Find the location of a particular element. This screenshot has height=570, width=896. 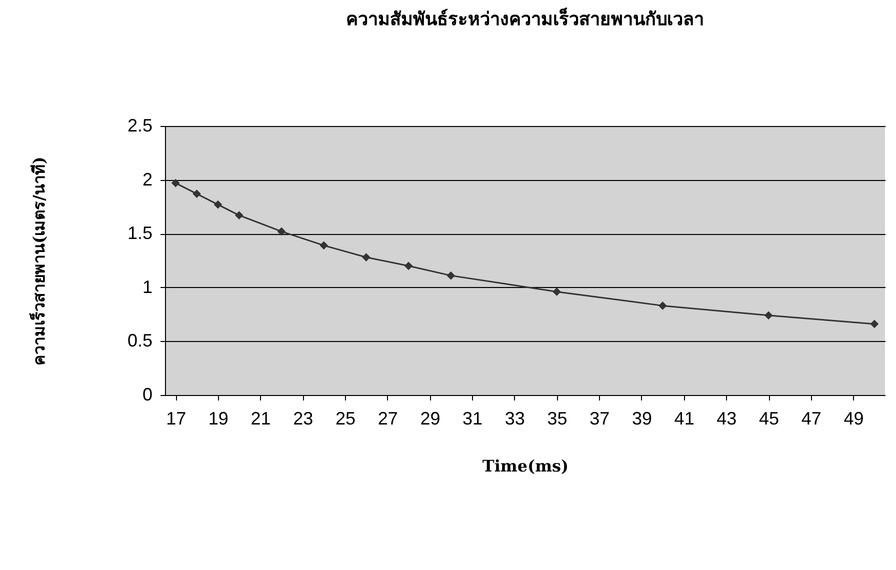

y-tick-label: 1 is located at coordinates (147, 286).